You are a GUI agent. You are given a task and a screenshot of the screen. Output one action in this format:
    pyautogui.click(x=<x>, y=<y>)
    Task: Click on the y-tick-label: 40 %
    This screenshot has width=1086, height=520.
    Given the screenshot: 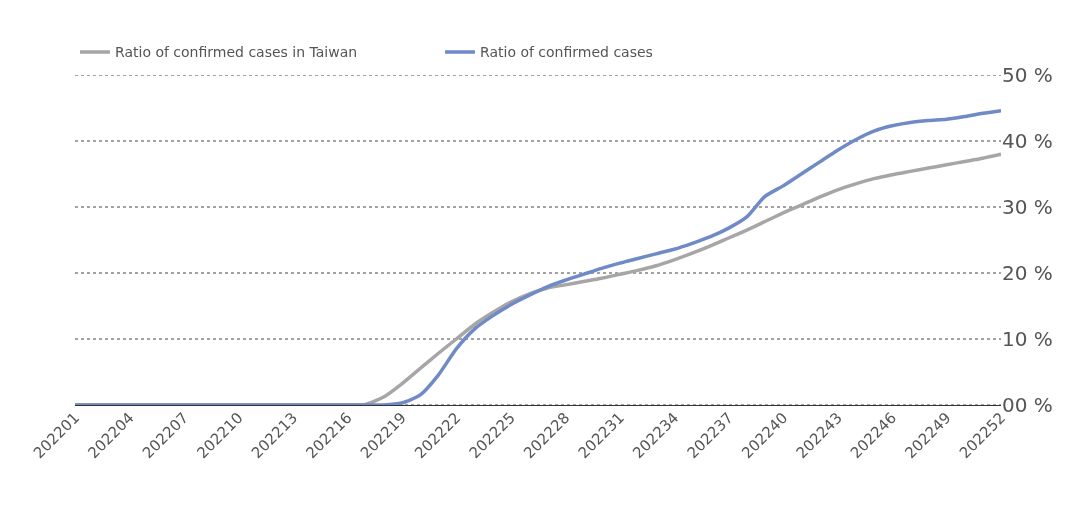 What is the action you would take?
    pyautogui.click(x=1027, y=141)
    